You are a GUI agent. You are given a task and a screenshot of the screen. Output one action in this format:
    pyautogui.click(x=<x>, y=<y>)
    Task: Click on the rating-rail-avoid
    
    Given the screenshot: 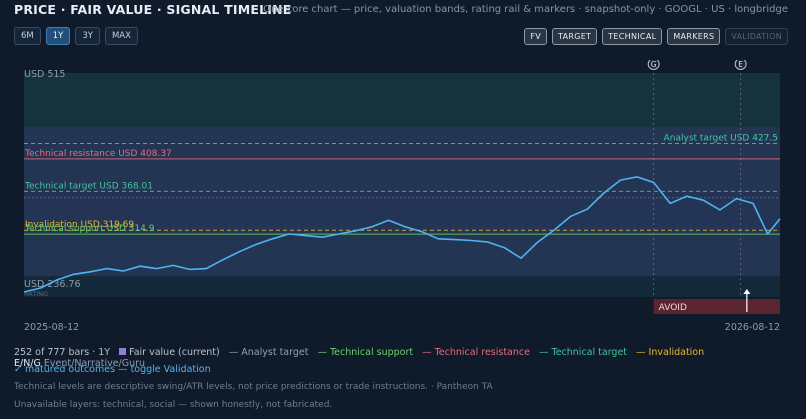 What is the action you would take?
    pyautogui.click(x=716, y=306)
    